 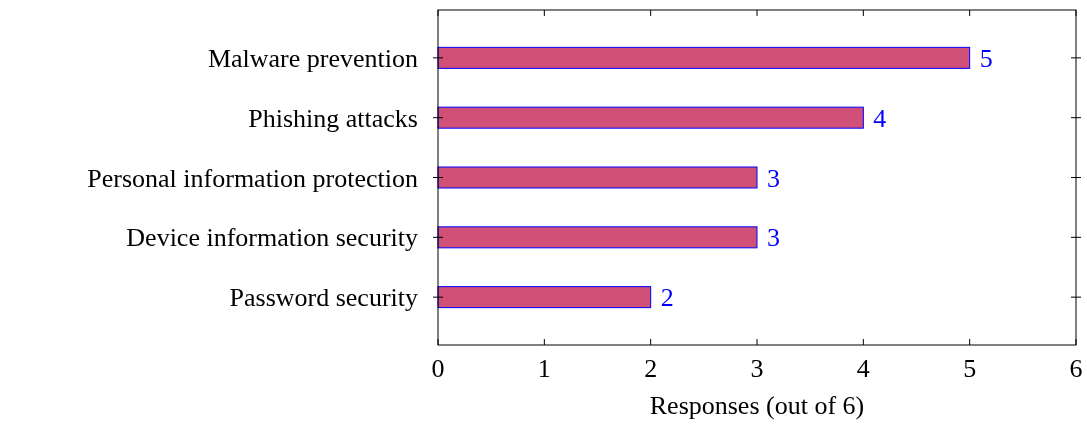 I want to click on x-tick-label: 0, so click(x=438, y=368).